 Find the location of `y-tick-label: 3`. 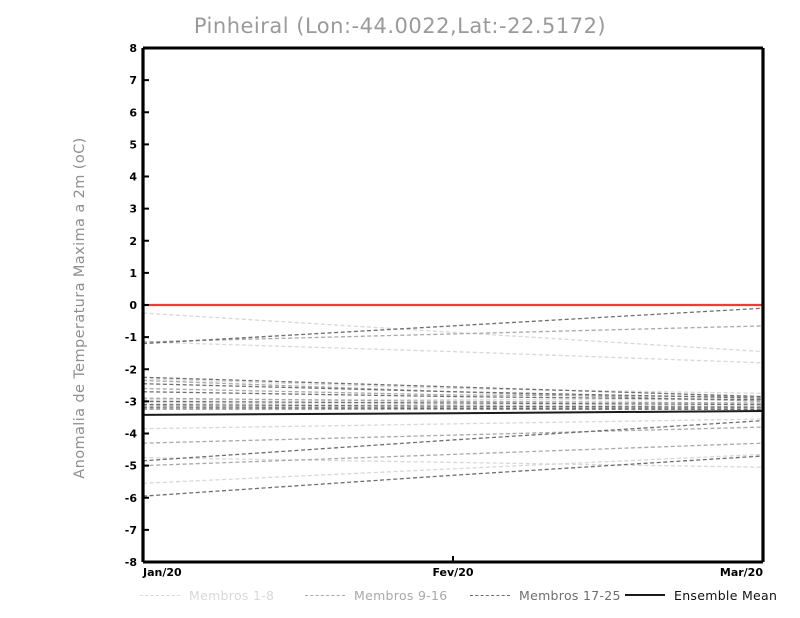

y-tick-label: 3 is located at coordinates (133, 209).